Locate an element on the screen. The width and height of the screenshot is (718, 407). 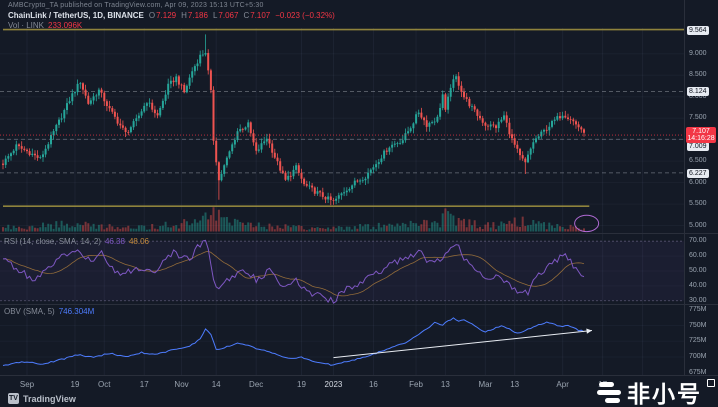
volume-row: Vol · LINK 233.096K is located at coordinates (45, 25).